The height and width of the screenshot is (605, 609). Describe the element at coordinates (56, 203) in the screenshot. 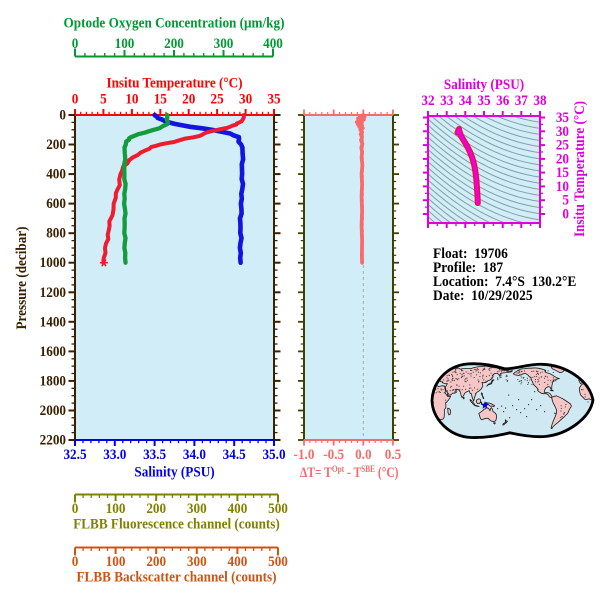

I see `svg-text: 600` at that location.